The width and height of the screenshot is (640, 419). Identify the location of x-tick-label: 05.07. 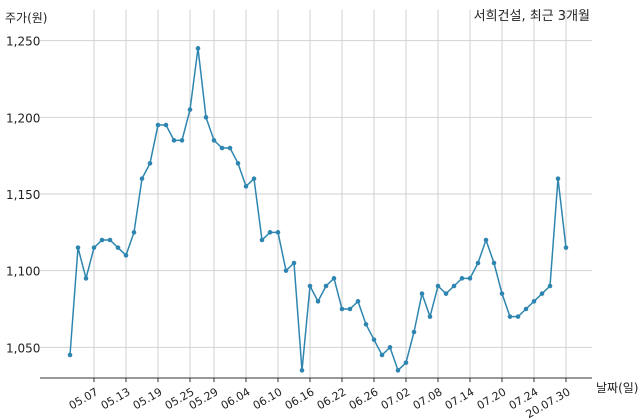
(84, 398).